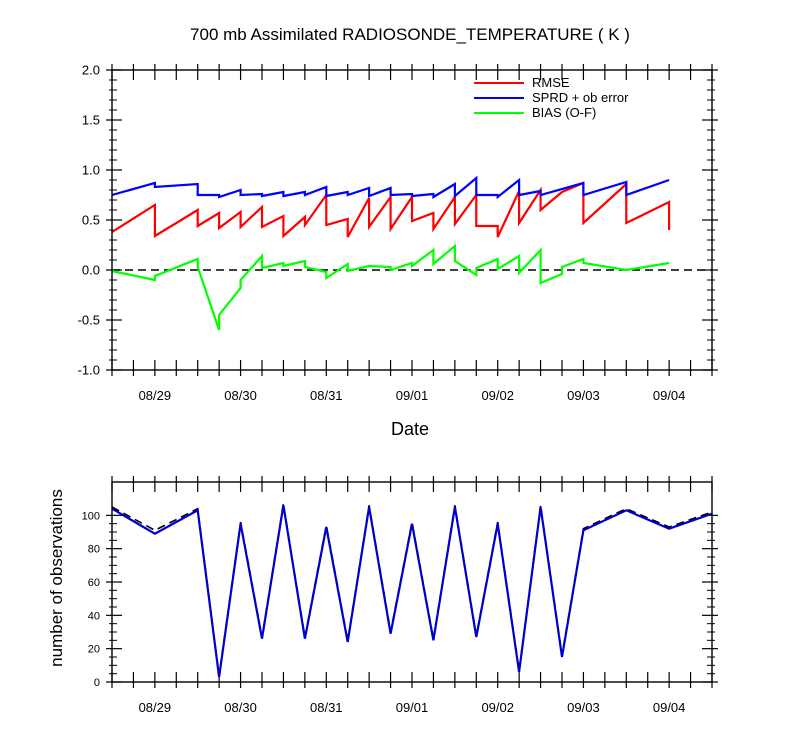  Describe the element at coordinates (391, 210) in the screenshot. I see `series-rmse` at that location.